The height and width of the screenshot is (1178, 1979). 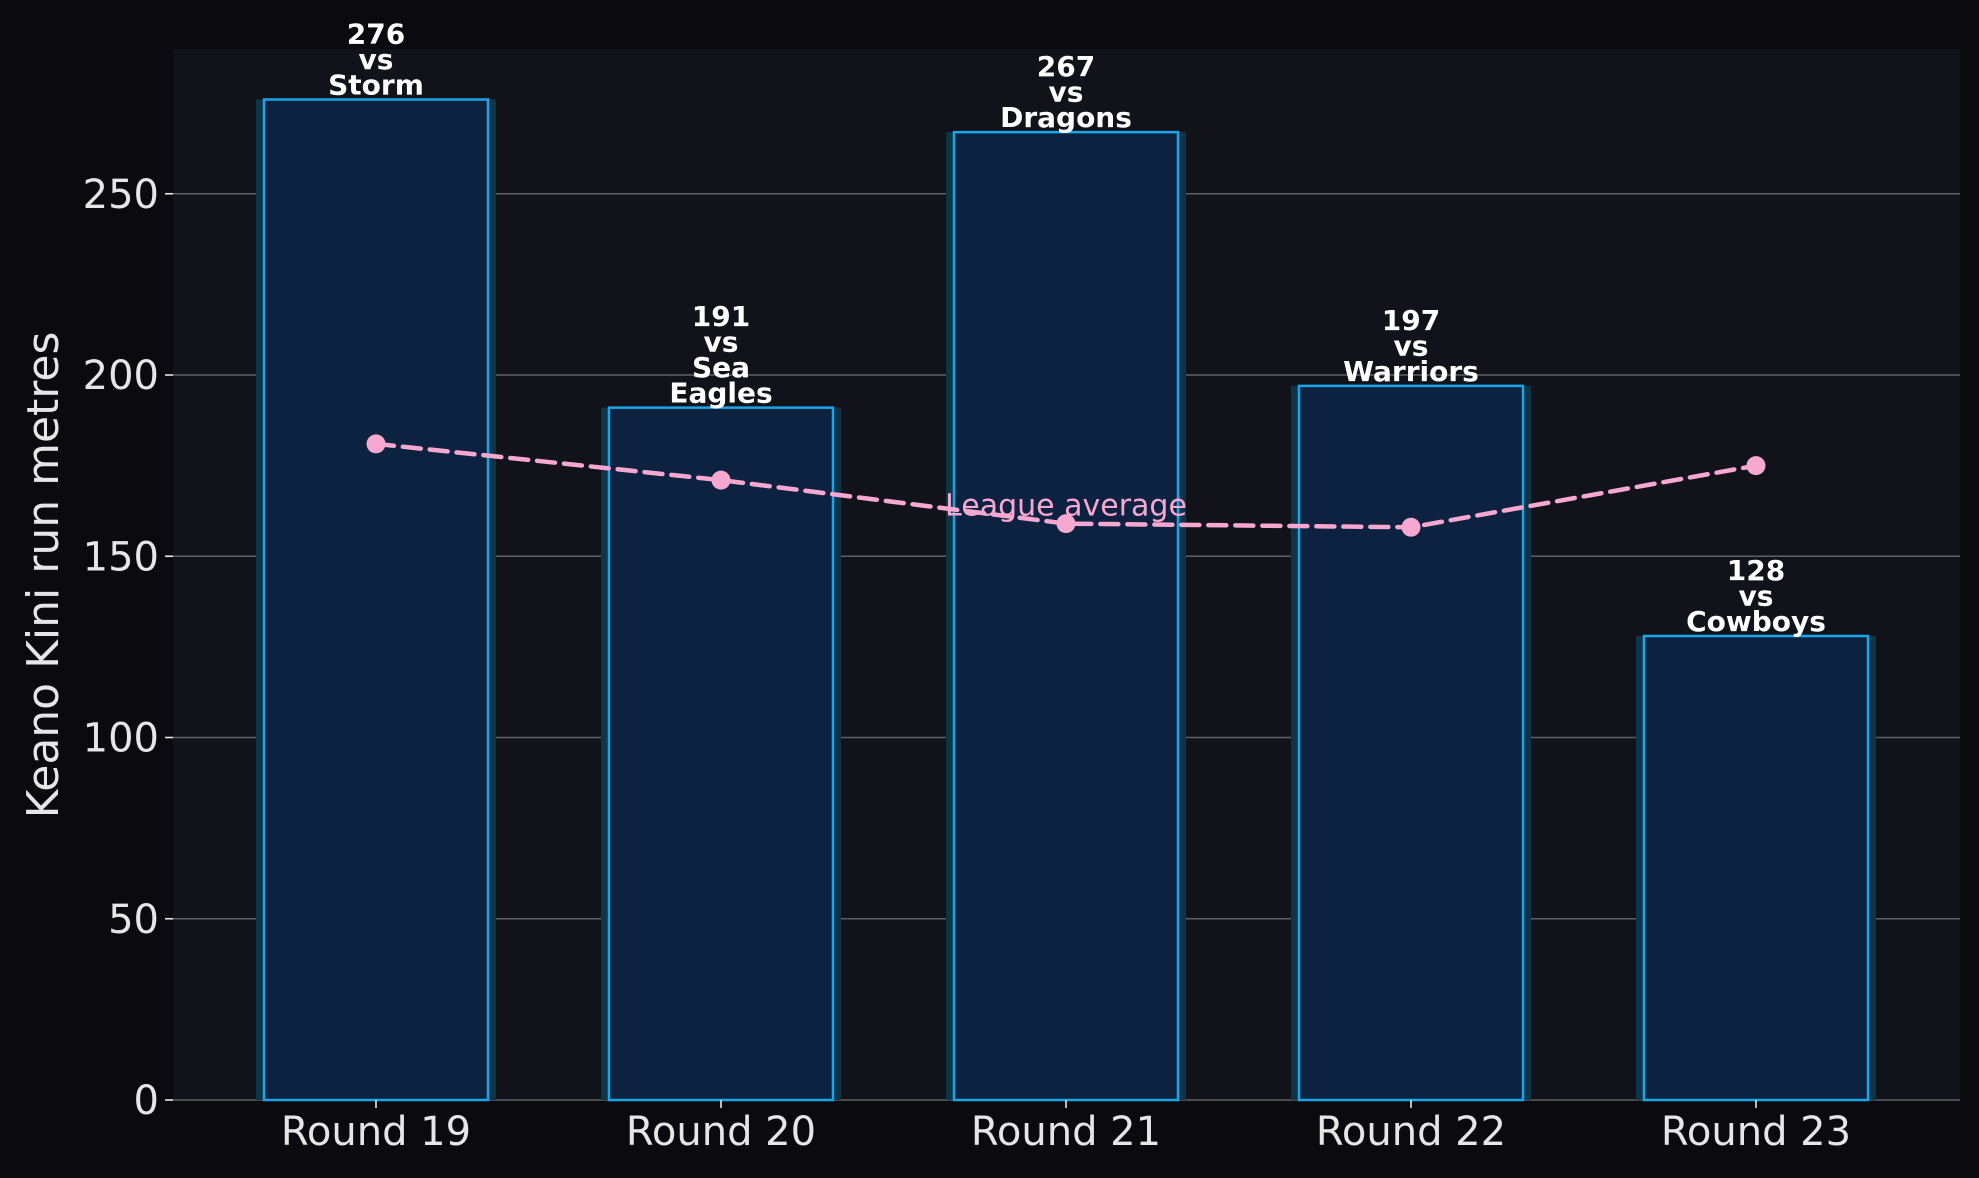 I want to click on bar-label-3-line-2: vs, so click(x=1066, y=92).